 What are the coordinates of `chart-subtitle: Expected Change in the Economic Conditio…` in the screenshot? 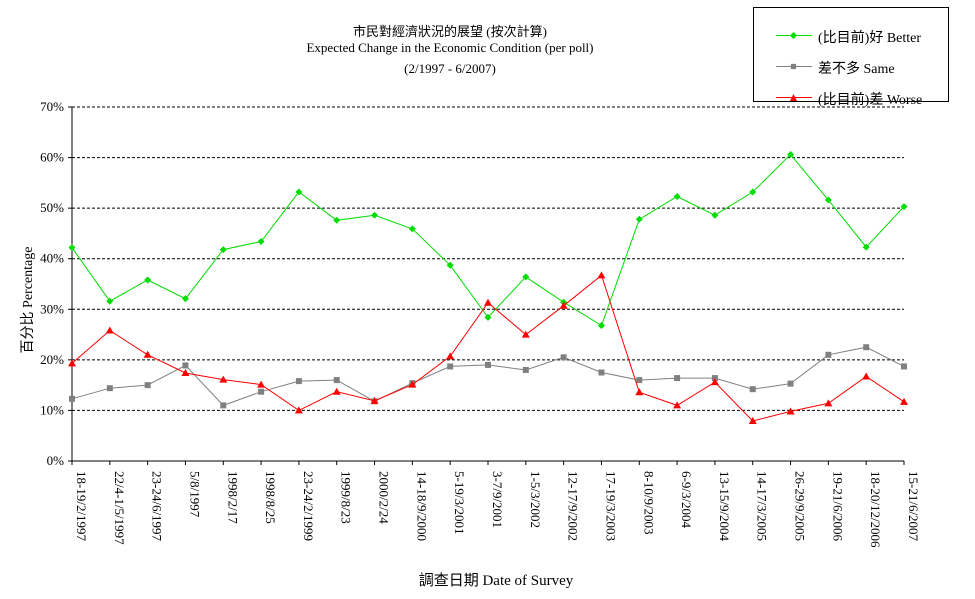 It's located at (450, 47).